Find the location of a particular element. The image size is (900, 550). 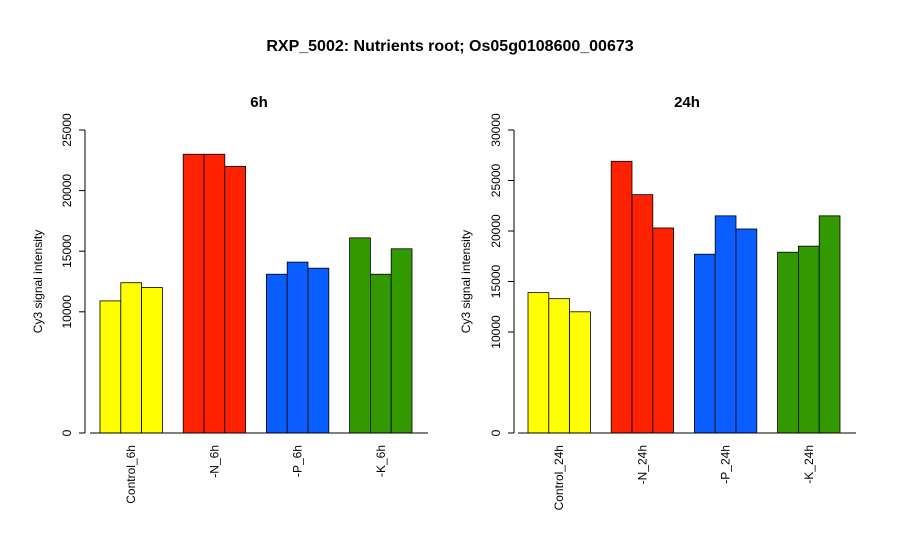

x-tick-label: -N_24h is located at coordinates (642, 464).